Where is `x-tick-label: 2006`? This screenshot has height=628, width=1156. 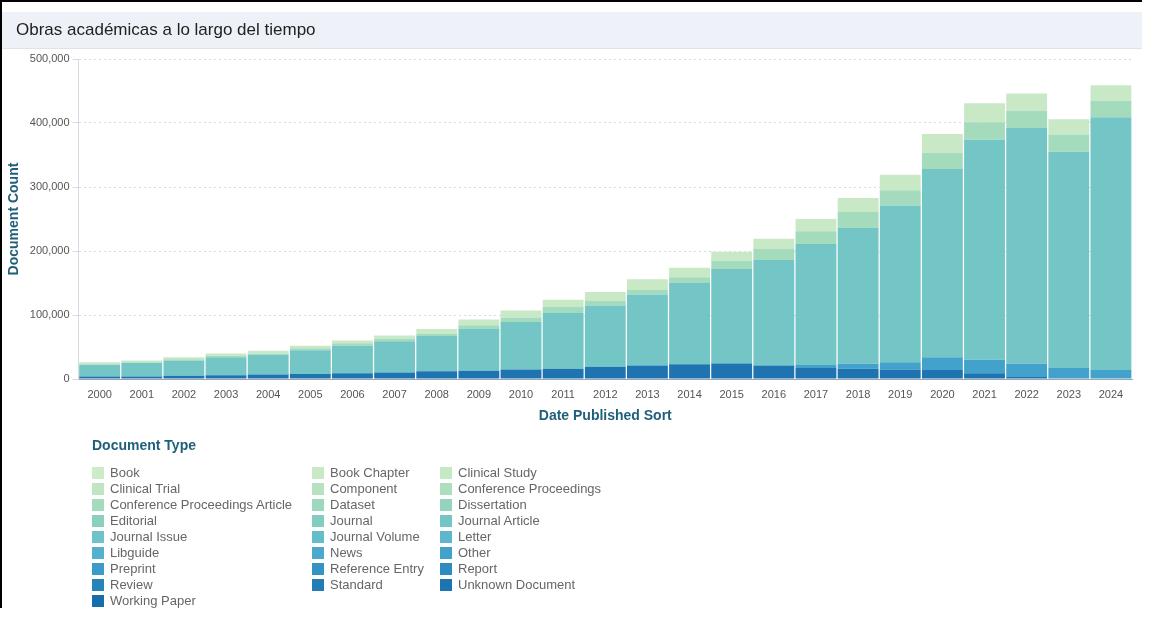 x-tick-label: 2006 is located at coordinates (352, 393).